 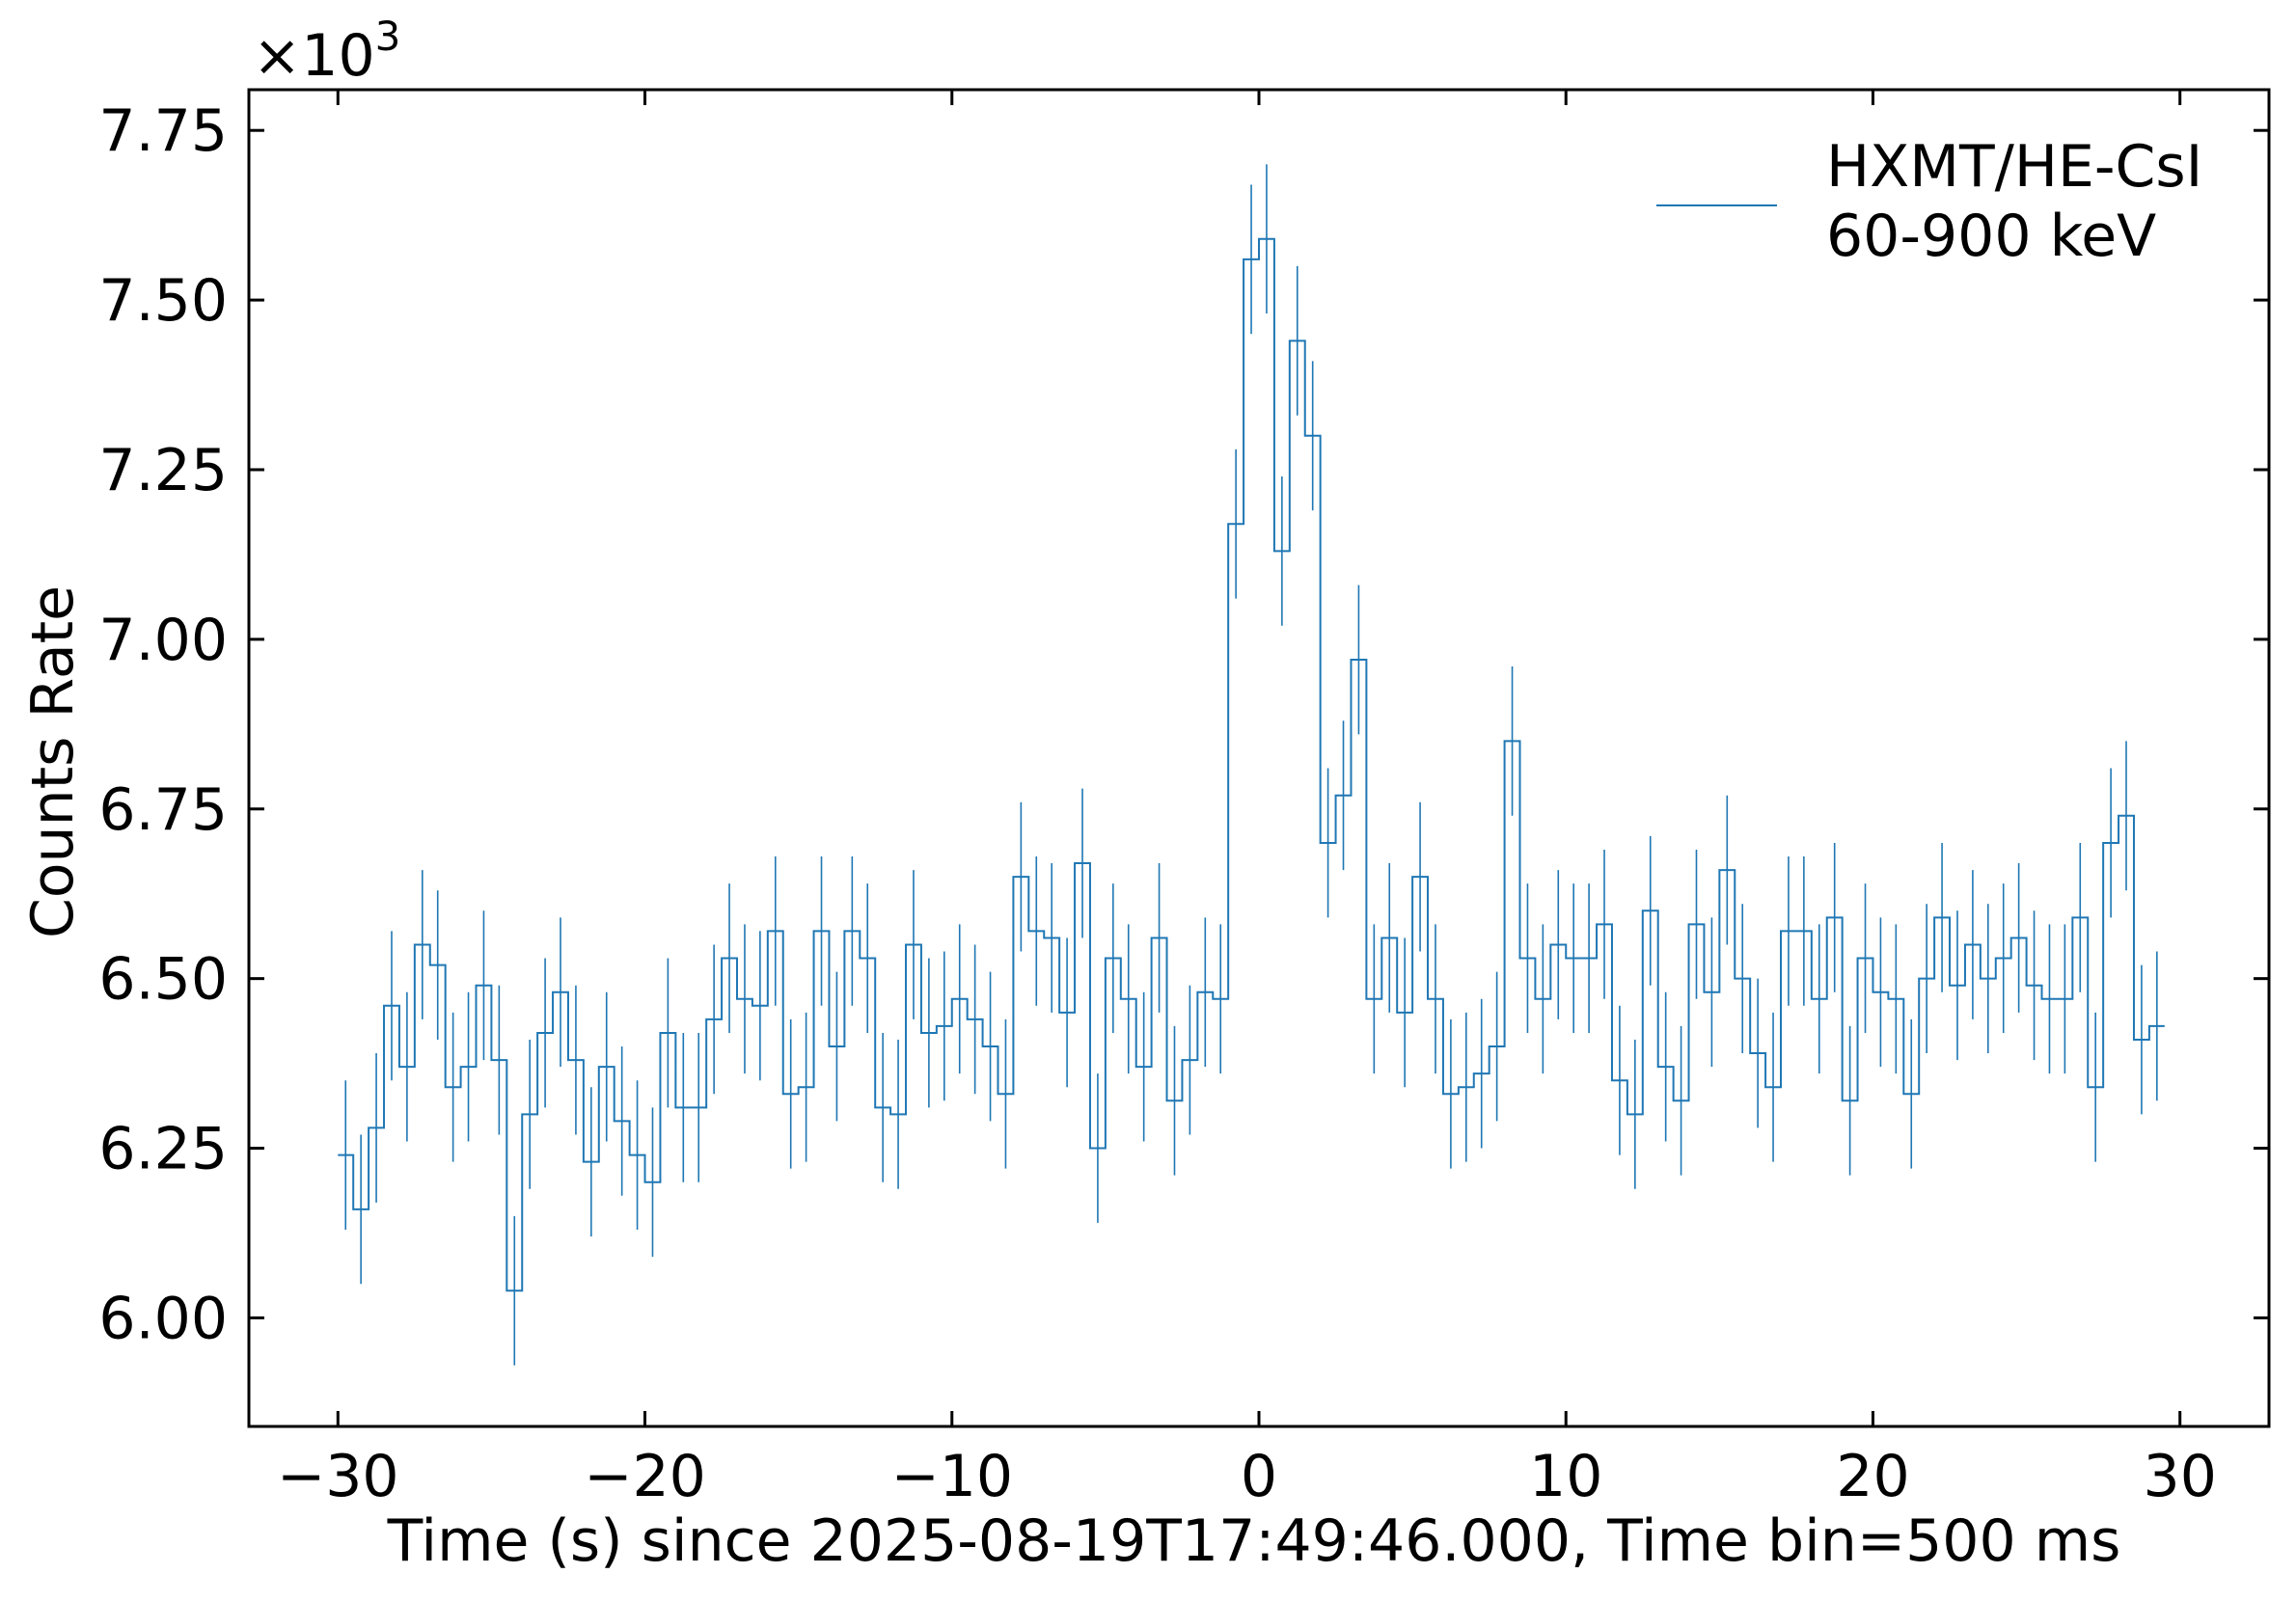 I want to click on y-multiplier-label: ×10³, so click(x=326, y=51).